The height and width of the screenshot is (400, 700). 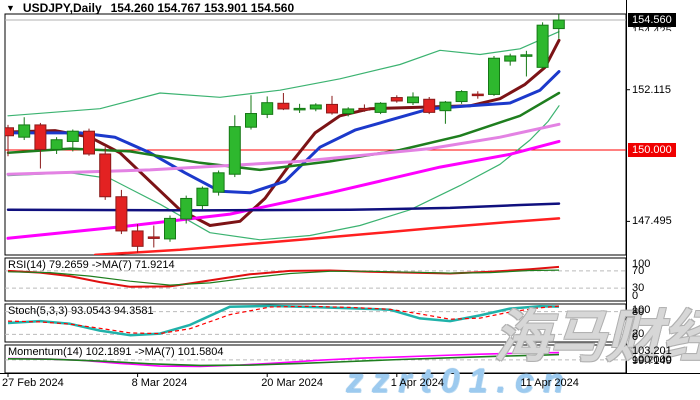 I want to click on momentum-ma, so click(x=283, y=360).